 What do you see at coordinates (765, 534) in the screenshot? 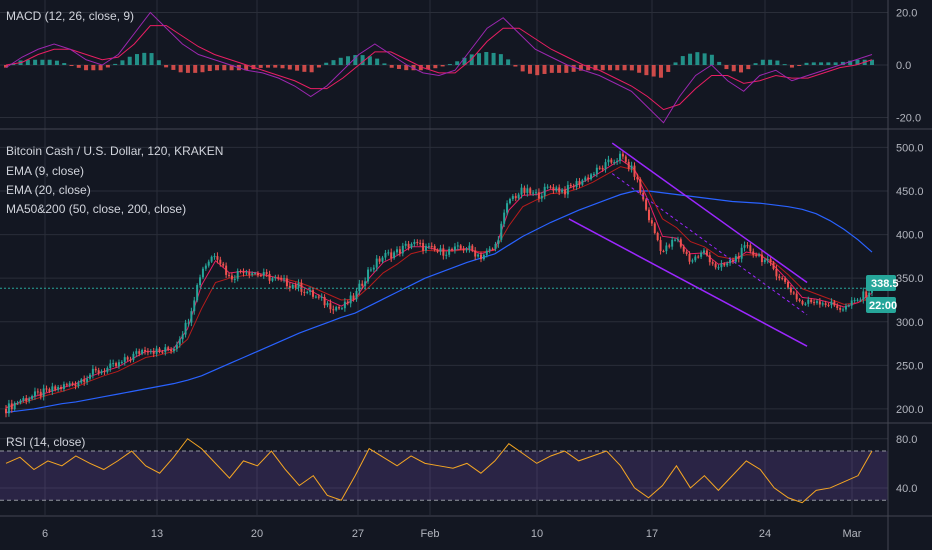
I see `x-tick-label: 24` at bounding box center [765, 534].